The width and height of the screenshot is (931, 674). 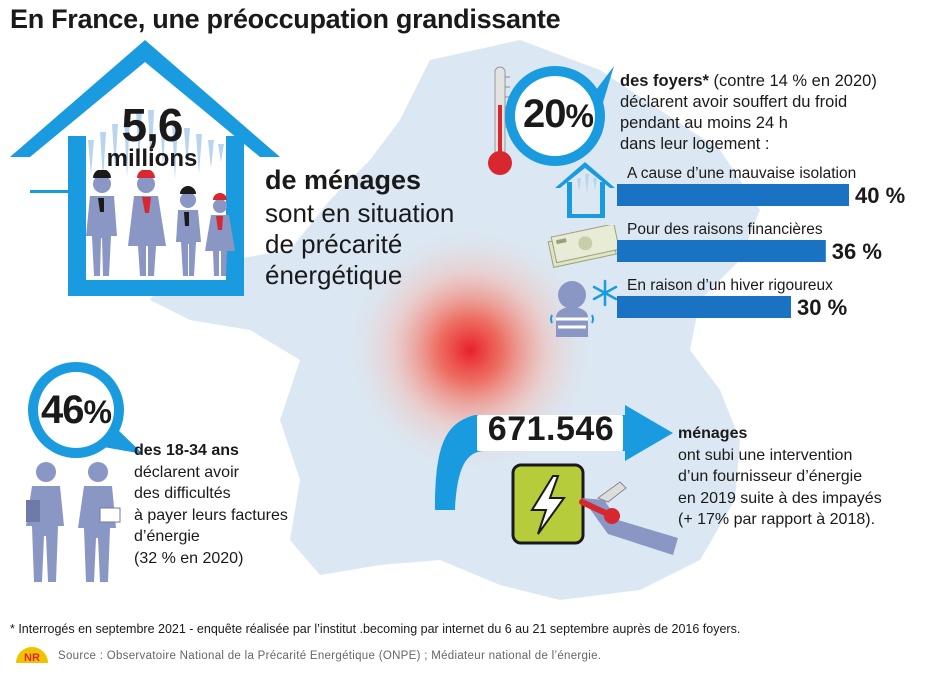 What do you see at coordinates (551, 429) in the screenshot?
I see `interventions-number: 671.546` at bounding box center [551, 429].